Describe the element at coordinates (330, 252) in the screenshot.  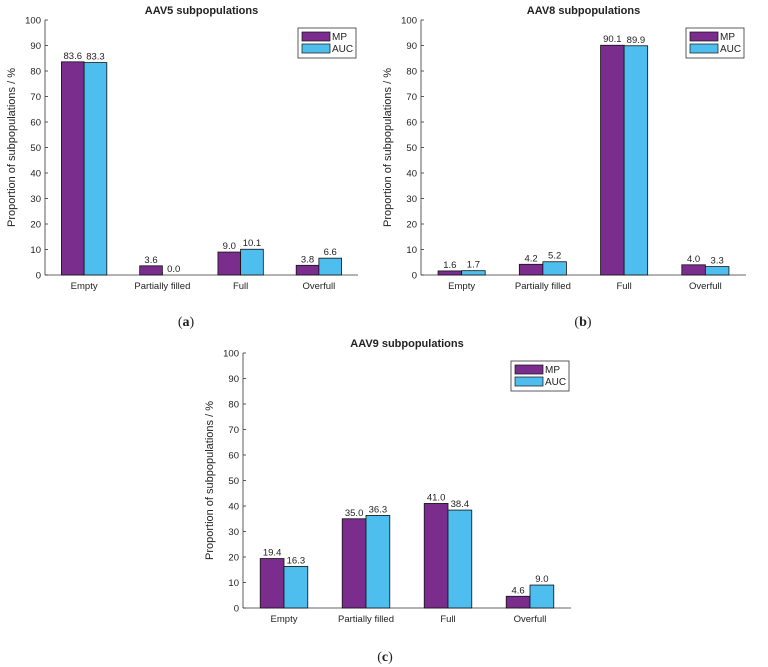
I see `data-label: 6.6` at that location.